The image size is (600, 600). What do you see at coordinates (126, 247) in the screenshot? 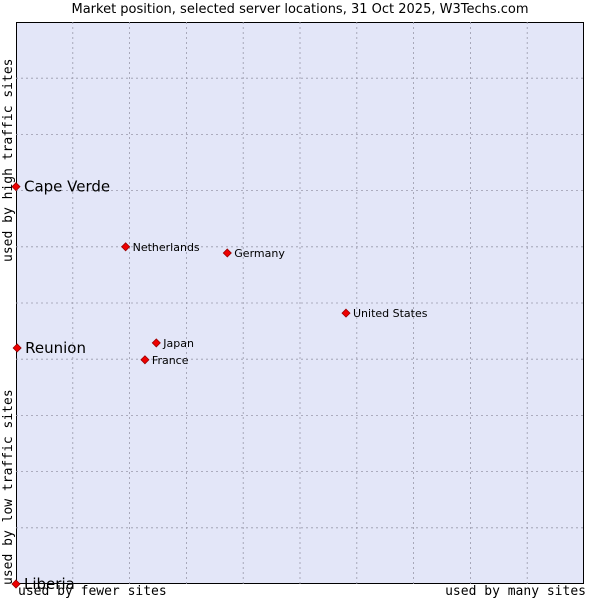
I see `data-point-netherlands` at bounding box center [126, 247].